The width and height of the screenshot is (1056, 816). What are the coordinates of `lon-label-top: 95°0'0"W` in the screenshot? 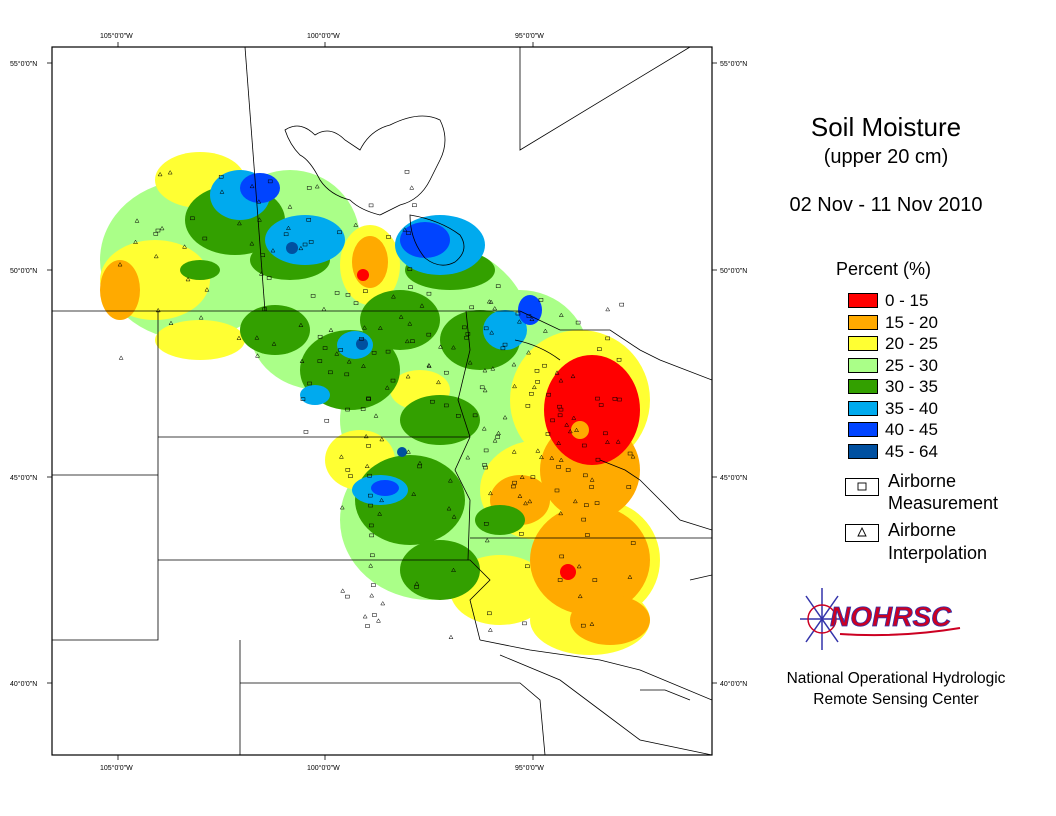 It's located at (529, 36).